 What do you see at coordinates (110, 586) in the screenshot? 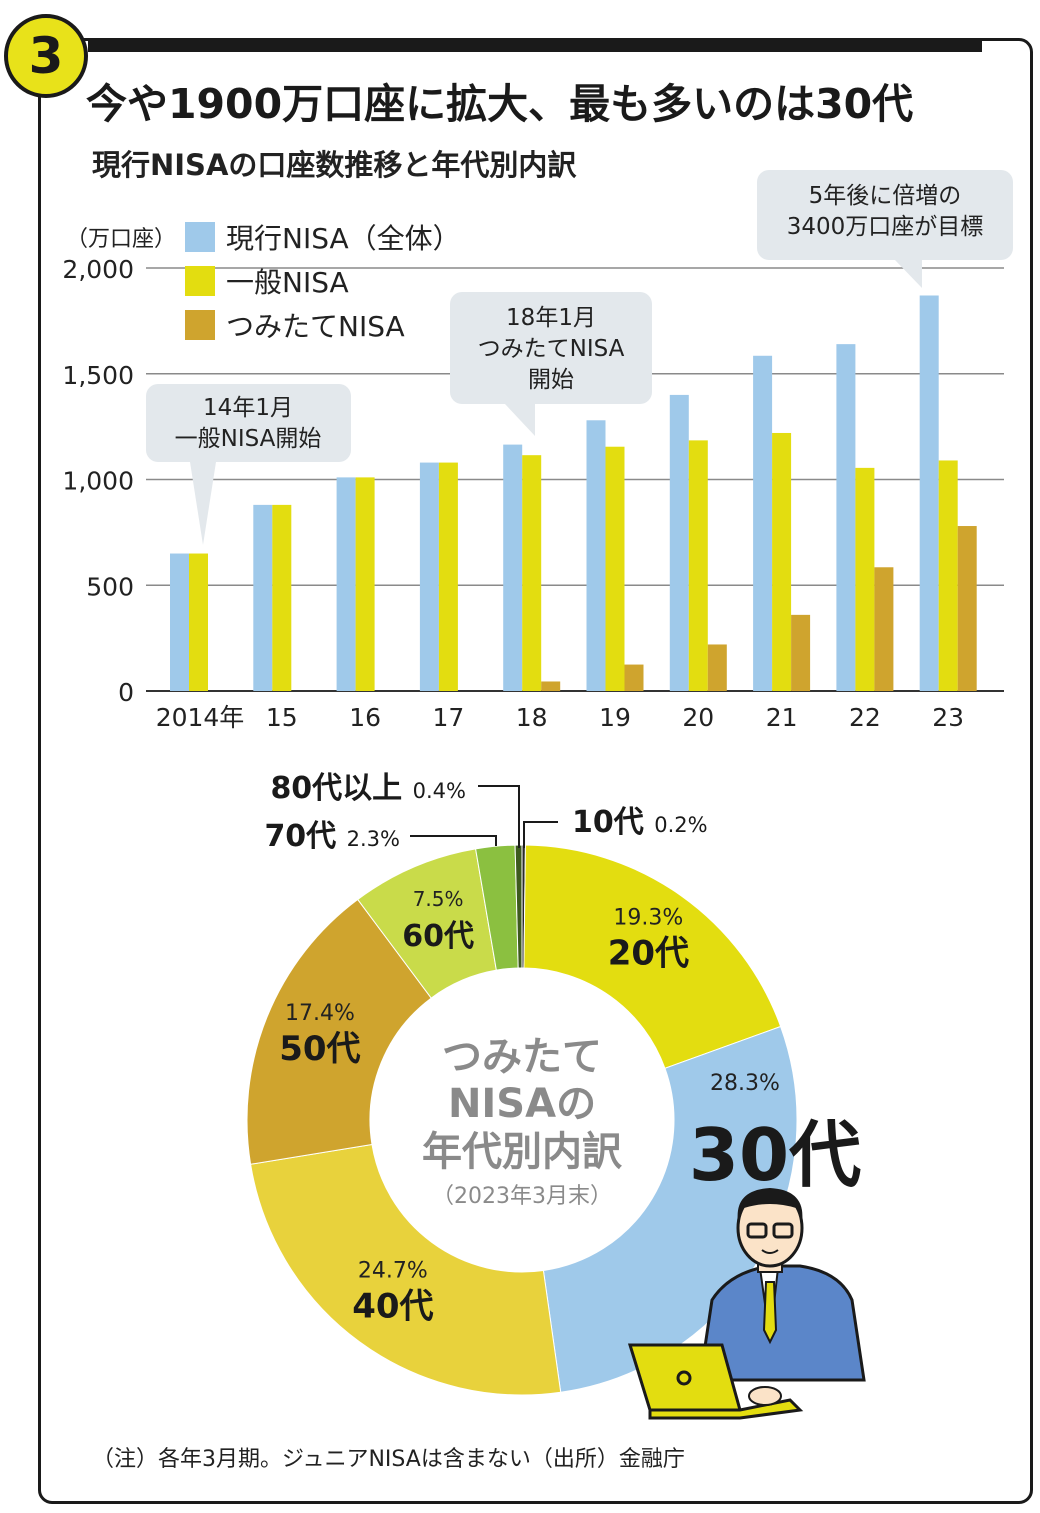
I see `y-tick-label: 500` at bounding box center [110, 586].